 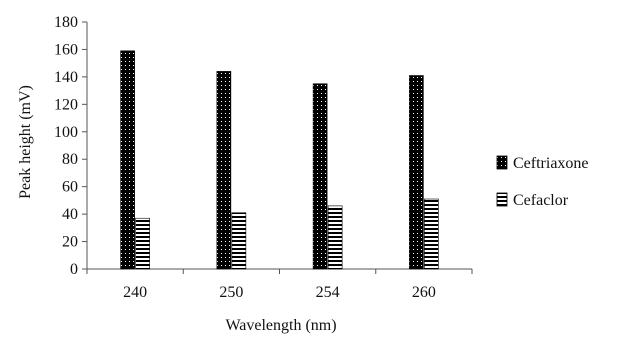 I want to click on x-tick-label: 260, so click(x=424, y=292).